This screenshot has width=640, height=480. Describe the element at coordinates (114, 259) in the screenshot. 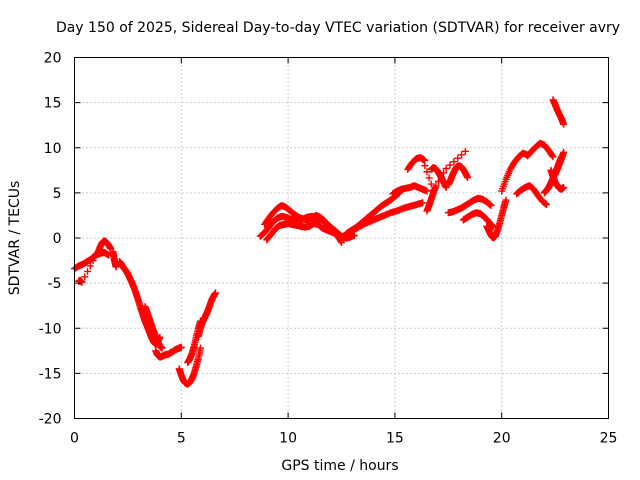

I see `series-seg3` at that location.